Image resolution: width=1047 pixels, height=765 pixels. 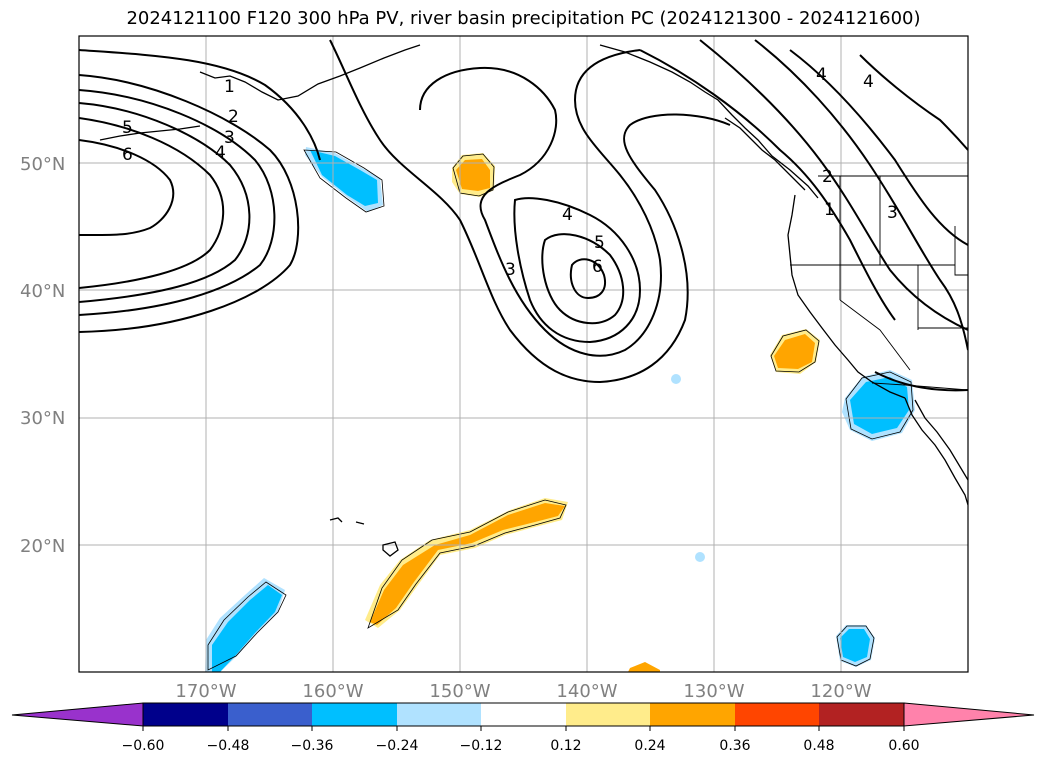 What do you see at coordinates (150, 133) in the screenshot?
I see `aleutians` at bounding box center [150, 133].